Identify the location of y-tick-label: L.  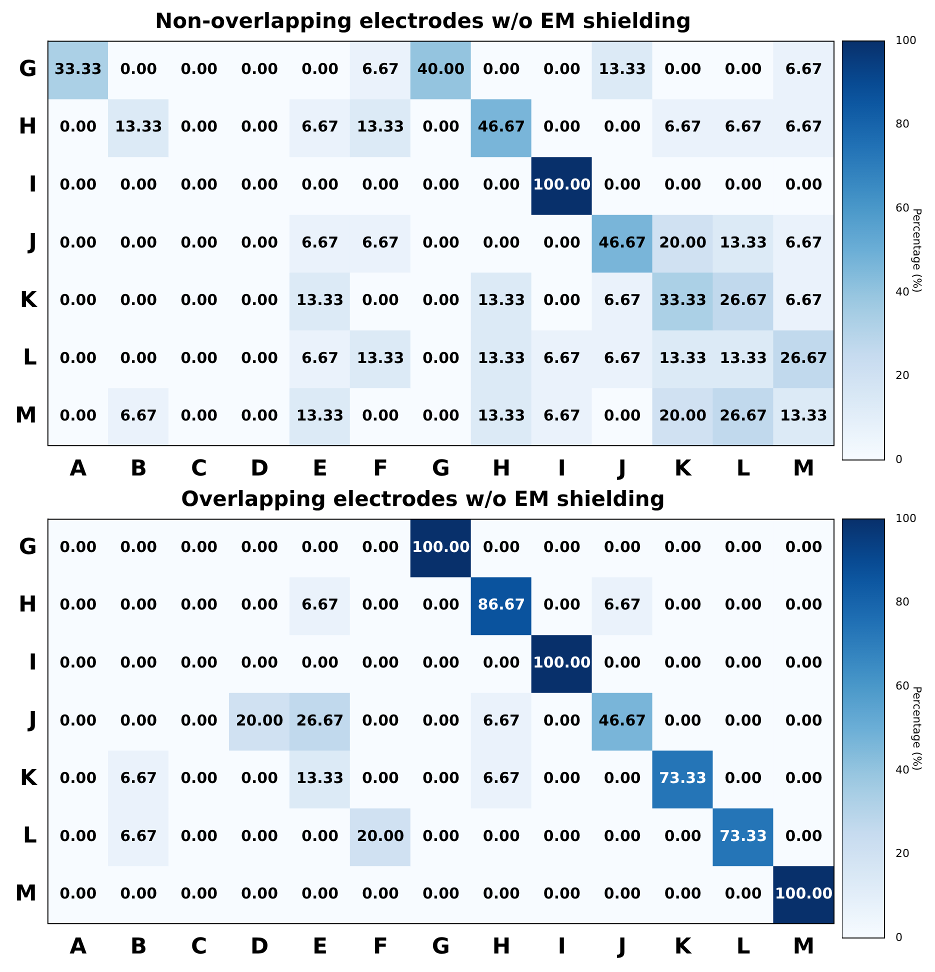
(29, 836).